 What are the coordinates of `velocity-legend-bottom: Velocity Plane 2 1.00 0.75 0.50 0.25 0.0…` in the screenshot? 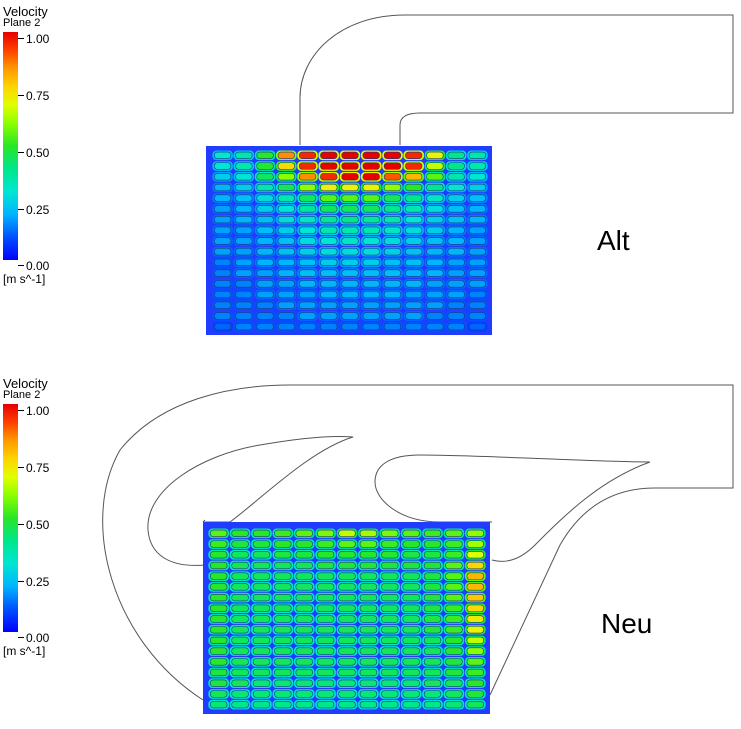 It's located at (40, 527).